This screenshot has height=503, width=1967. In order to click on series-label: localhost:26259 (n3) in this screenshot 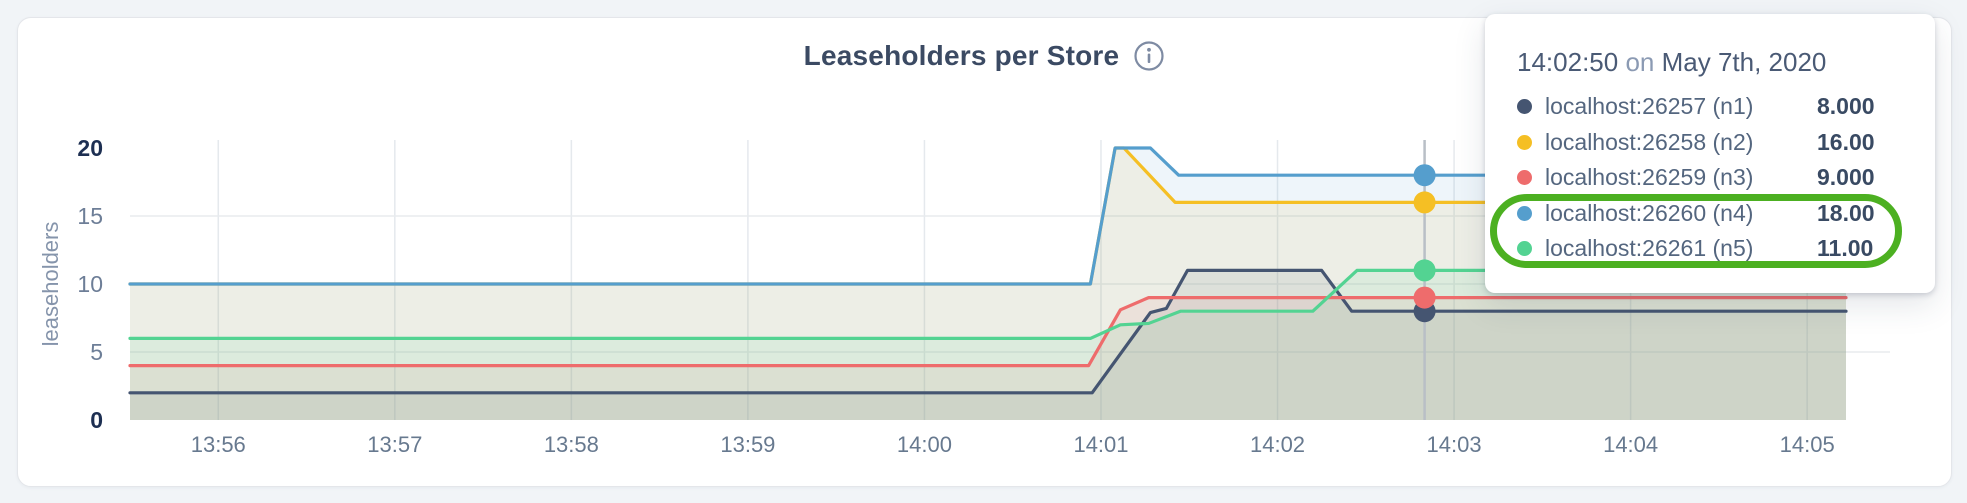, I will do `click(1649, 177)`.